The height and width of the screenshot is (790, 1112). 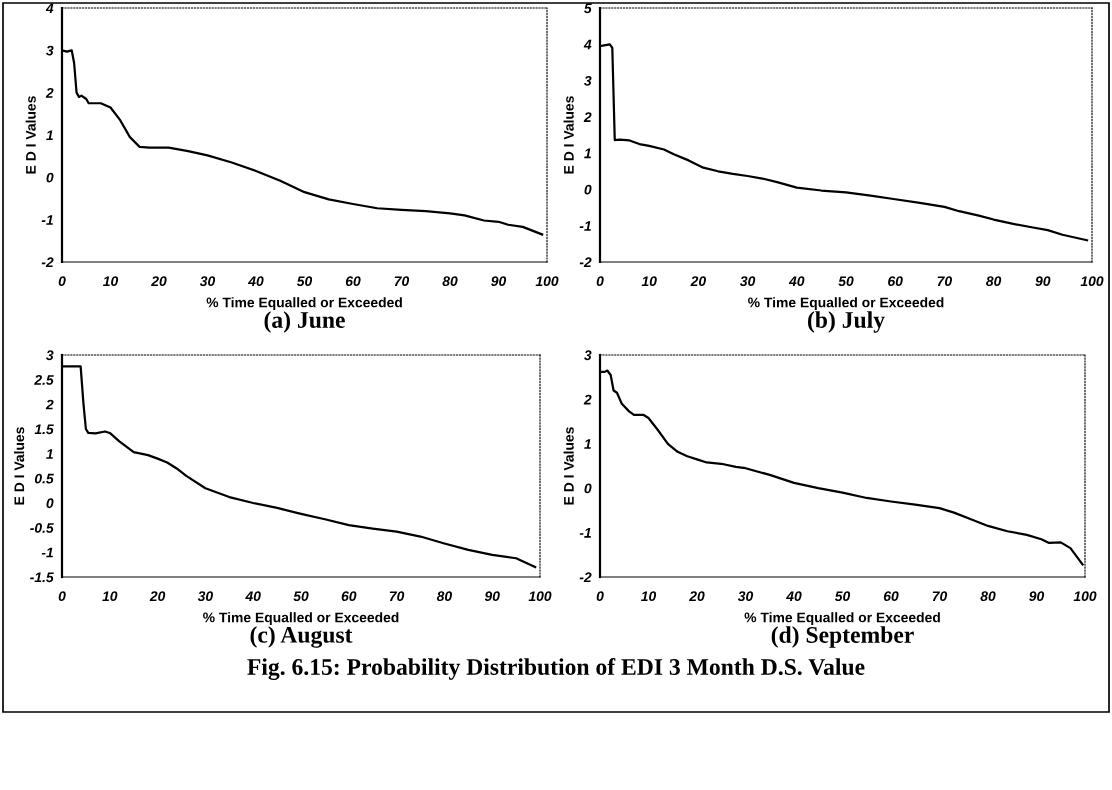 What do you see at coordinates (304, 322) in the screenshot?
I see `text: (a) June` at bounding box center [304, 322].